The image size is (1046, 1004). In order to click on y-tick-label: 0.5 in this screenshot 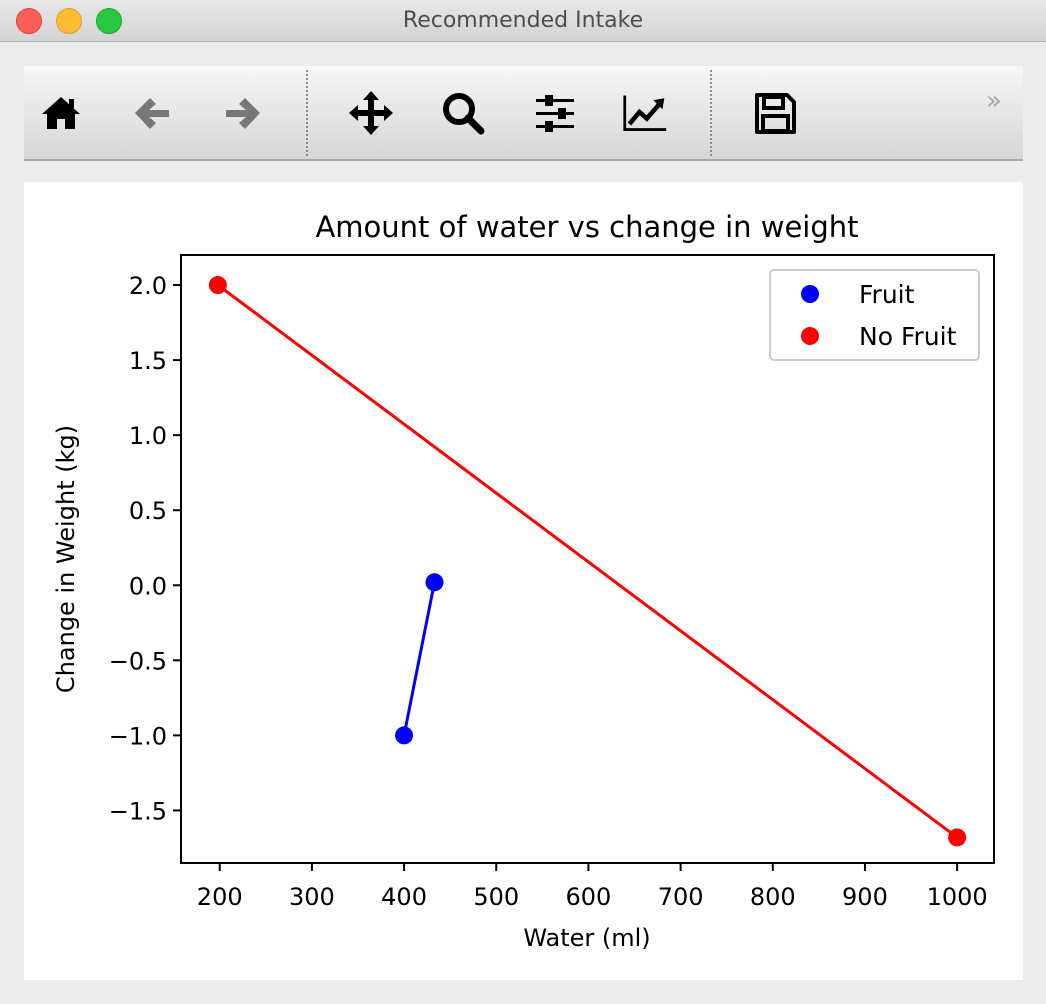, I will do `click(148, 511)`.